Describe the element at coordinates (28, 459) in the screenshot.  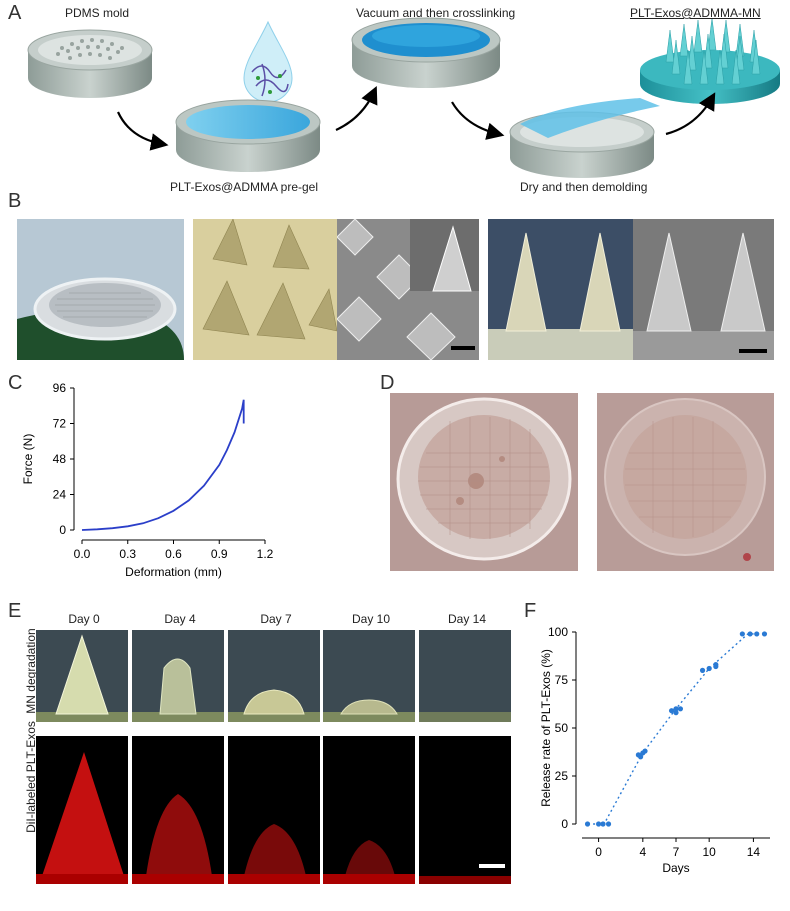
I see `y-axis-label-c: Force (N)` at that location.